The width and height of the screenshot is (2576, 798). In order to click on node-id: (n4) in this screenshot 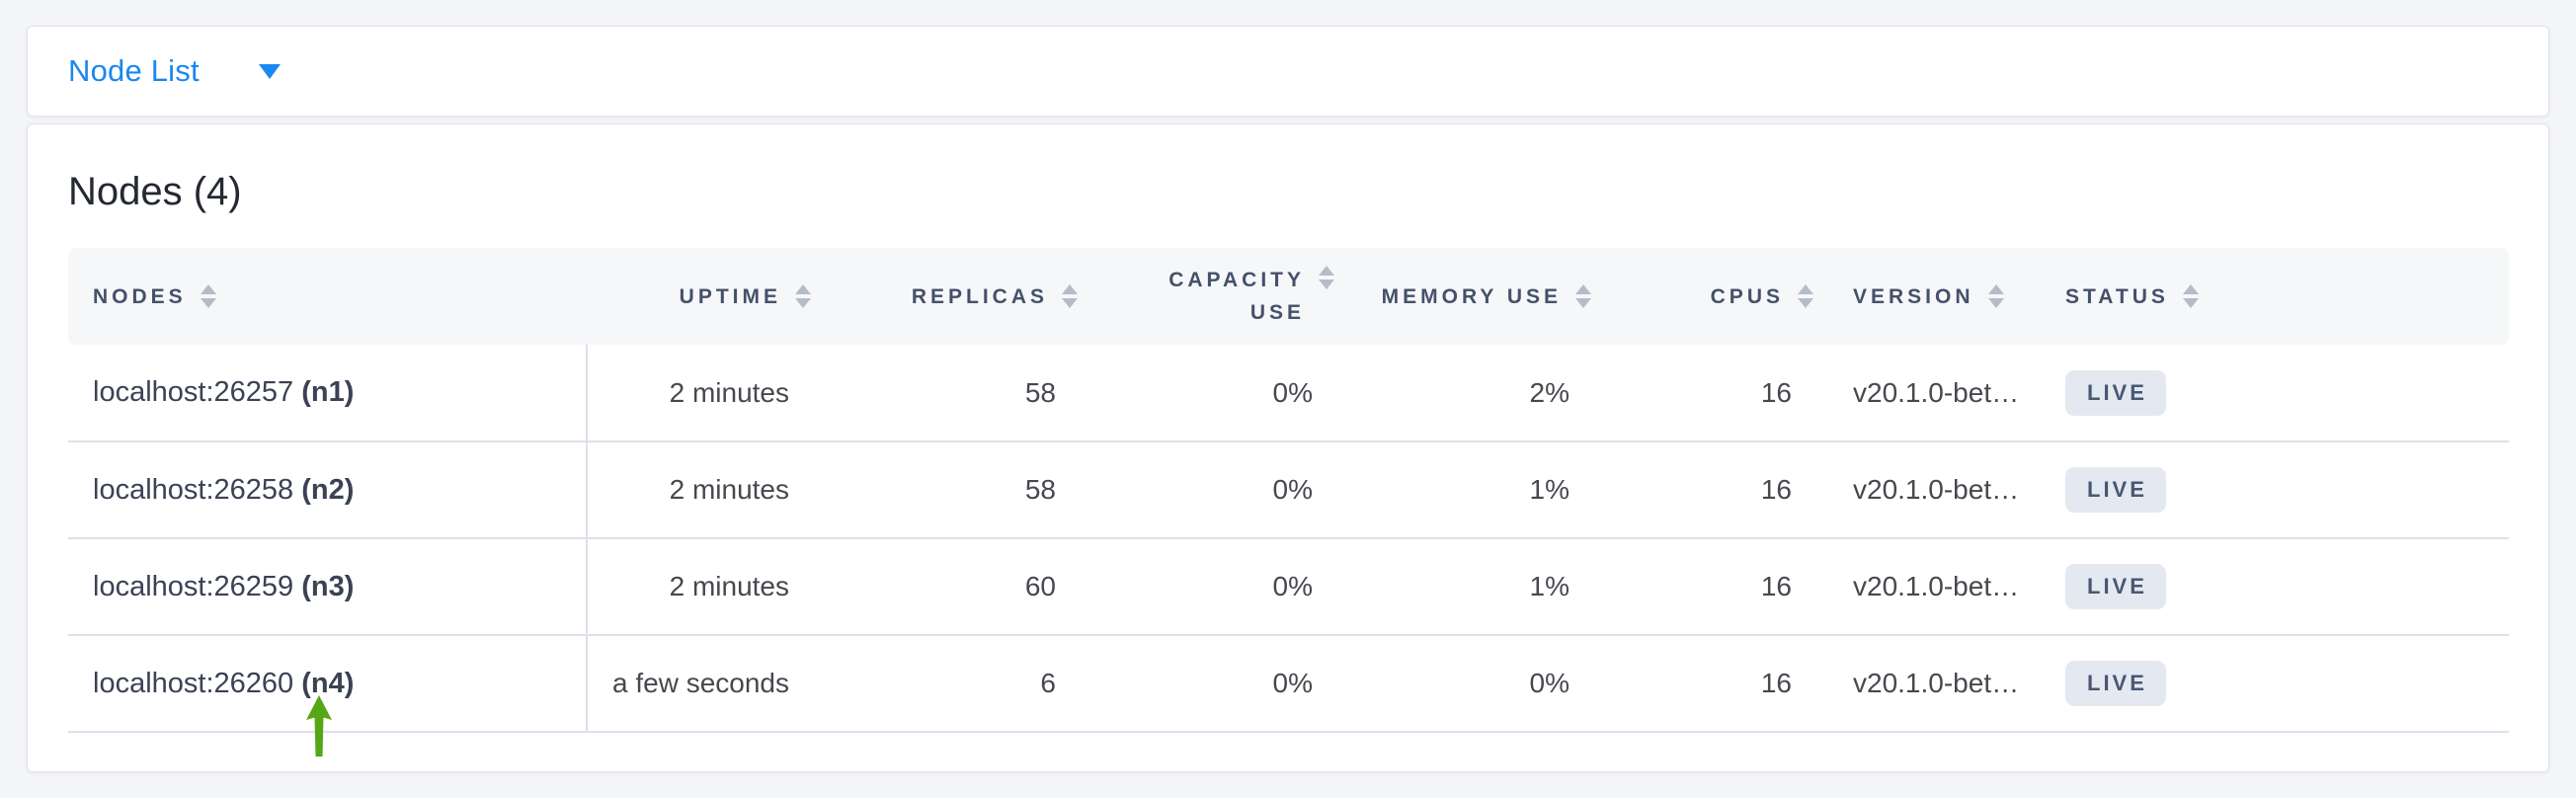, I will do `click(328, 683)`.